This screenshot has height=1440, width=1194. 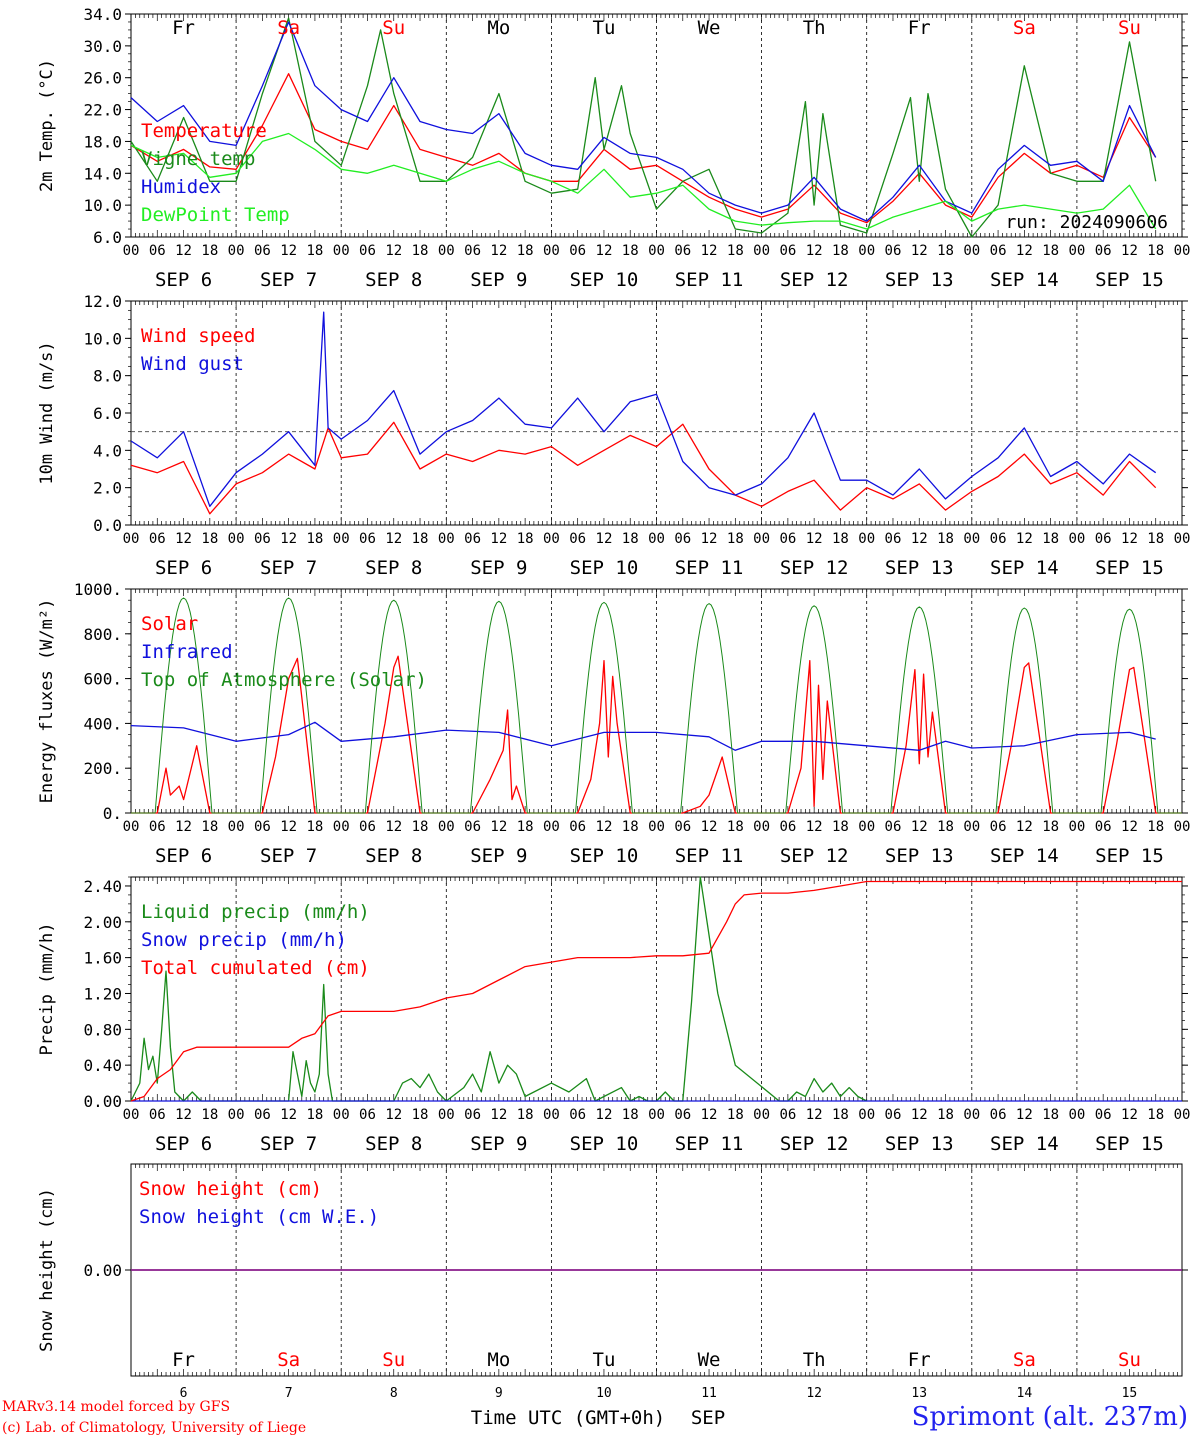 What do you see at coordinates (102, 173) in the screenshot?
I see `y-tick-label: 14.0` at bounding box center [102, 173].